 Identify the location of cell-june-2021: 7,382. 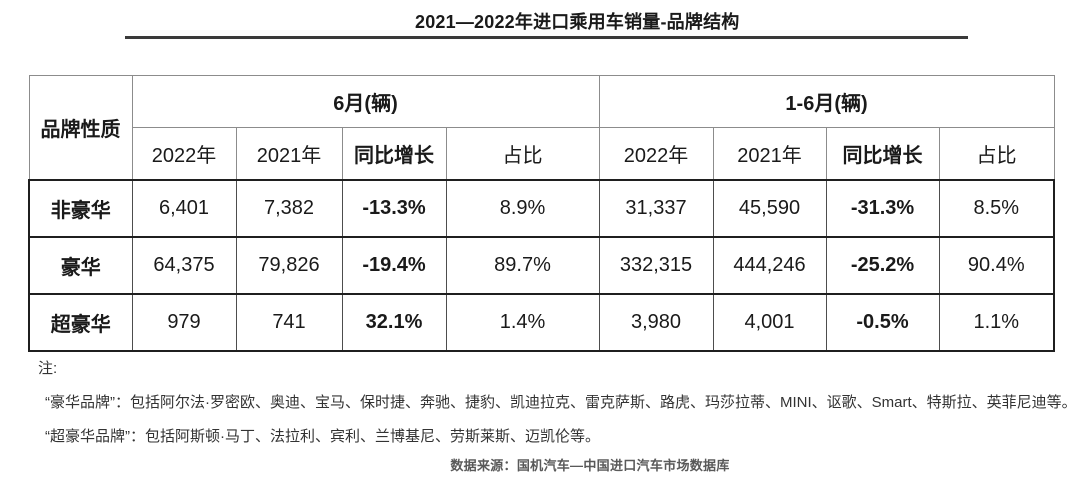
(289, 208).